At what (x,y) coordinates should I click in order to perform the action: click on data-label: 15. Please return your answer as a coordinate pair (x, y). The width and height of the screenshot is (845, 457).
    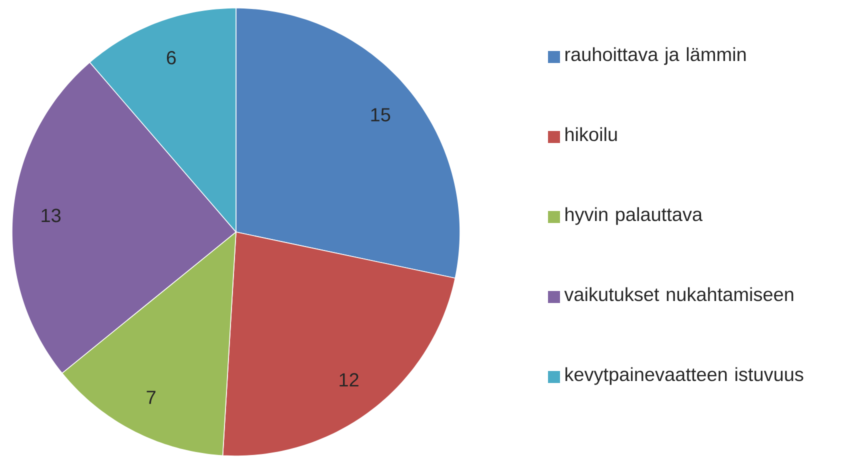
    Looking at the image, I should click on (380, 115).